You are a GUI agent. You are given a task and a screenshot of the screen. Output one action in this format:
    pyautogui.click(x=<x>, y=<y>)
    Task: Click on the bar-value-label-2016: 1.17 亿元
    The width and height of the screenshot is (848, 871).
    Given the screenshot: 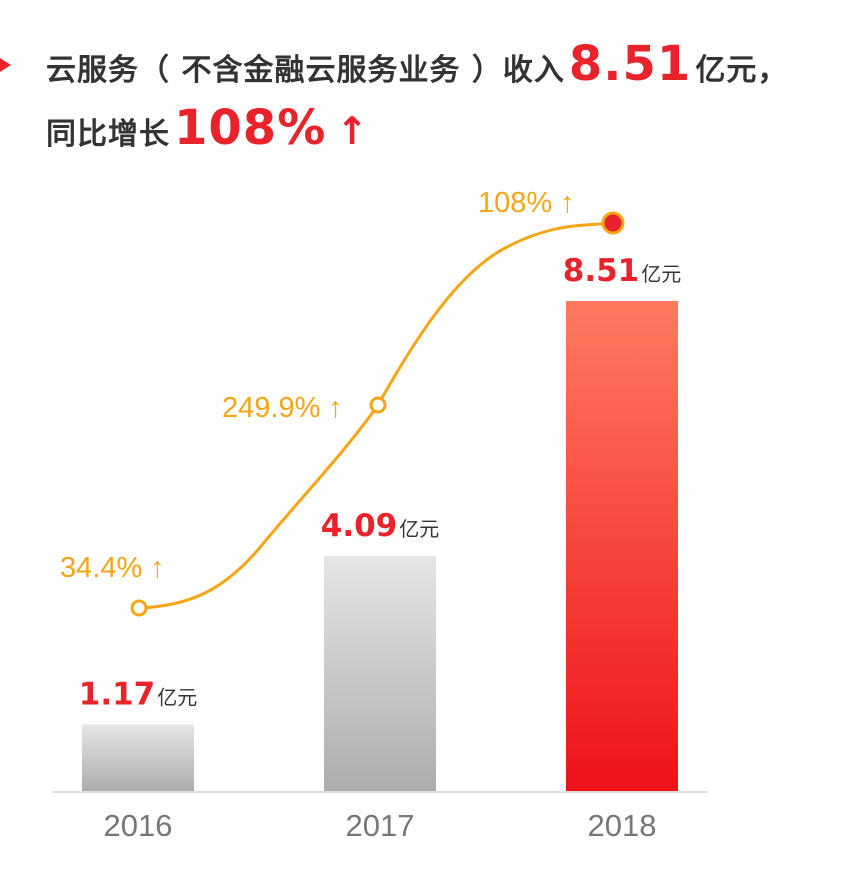 What is the action you would take?
    pyautogui.click(x=138, y=694)
    